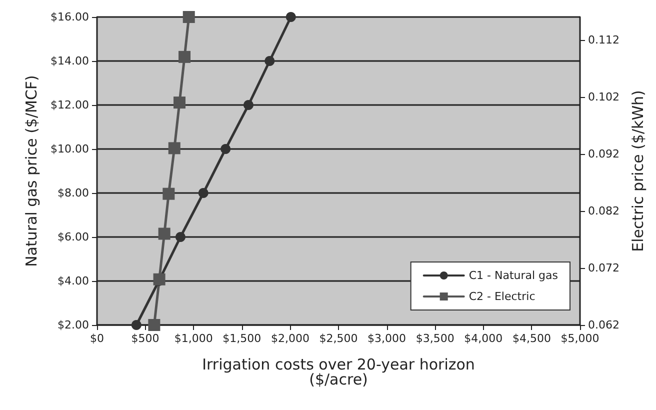 The image size is (656, 410). I want to click on x-tick-label: $1,000, so click(193, 338).